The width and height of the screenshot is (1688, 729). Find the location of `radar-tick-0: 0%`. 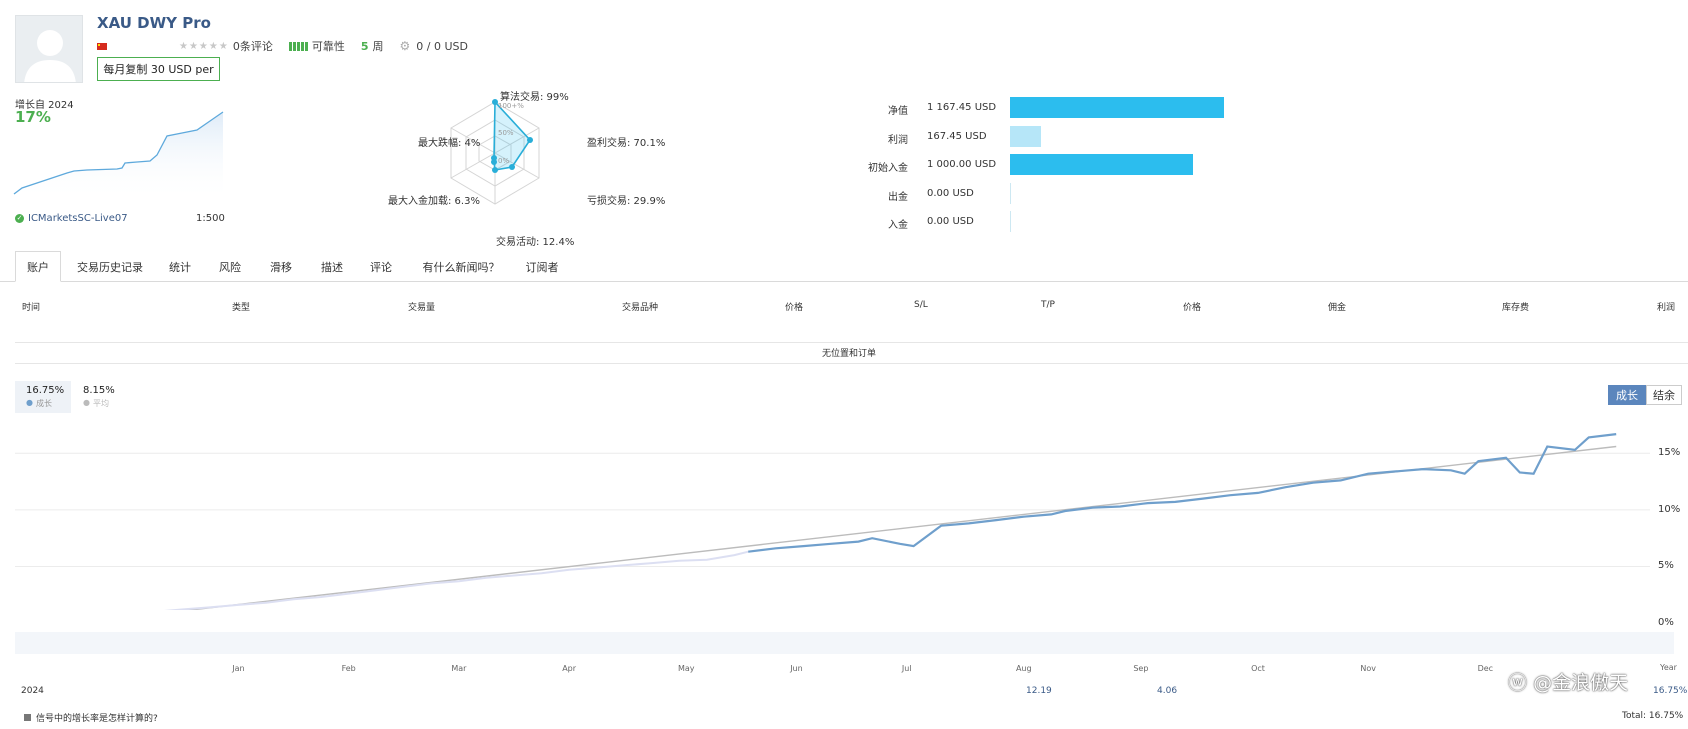

radar-tick-0: 0% is located at coordinates (503, 161).